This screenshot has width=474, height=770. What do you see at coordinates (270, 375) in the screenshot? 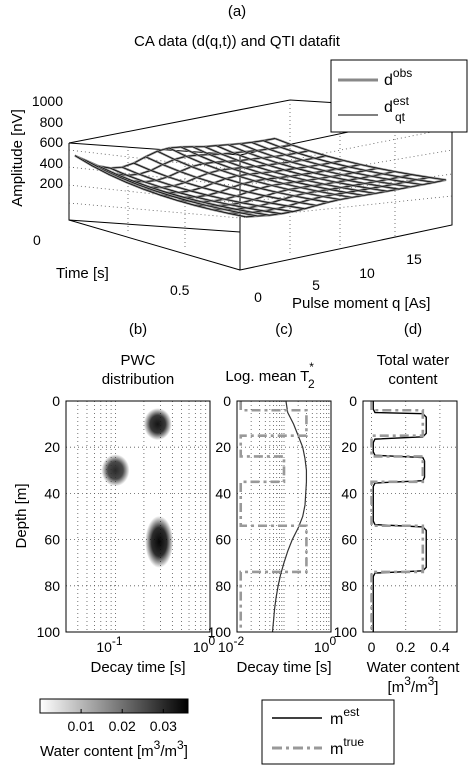
I see `panel-c-title: Log. mean T* 2` at bounding box center [270, 375].